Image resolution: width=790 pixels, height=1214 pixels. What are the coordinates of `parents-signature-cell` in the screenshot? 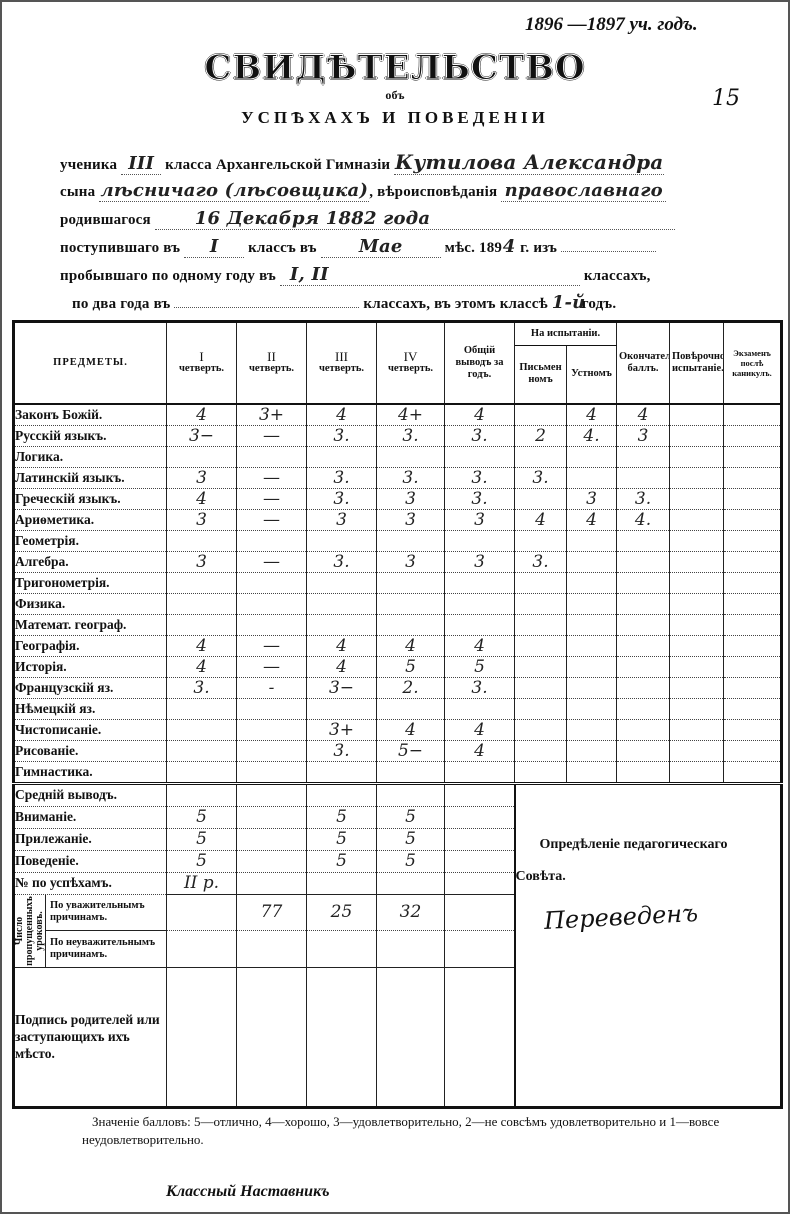 It's located at (410, 1037).